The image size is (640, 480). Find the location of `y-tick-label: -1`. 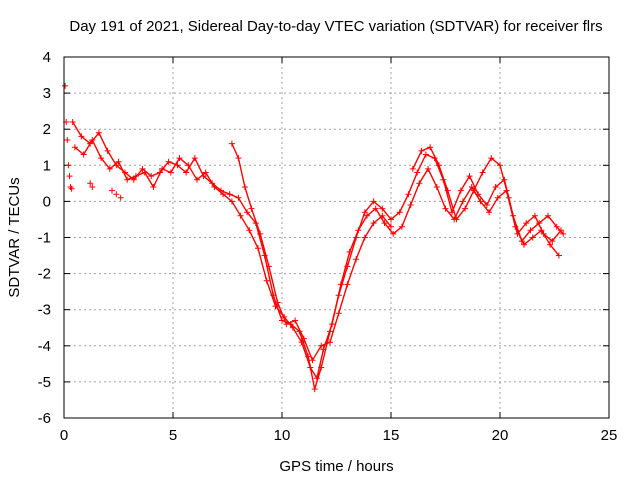

y-tick-label: -1 is located at coordinates (44, 238).